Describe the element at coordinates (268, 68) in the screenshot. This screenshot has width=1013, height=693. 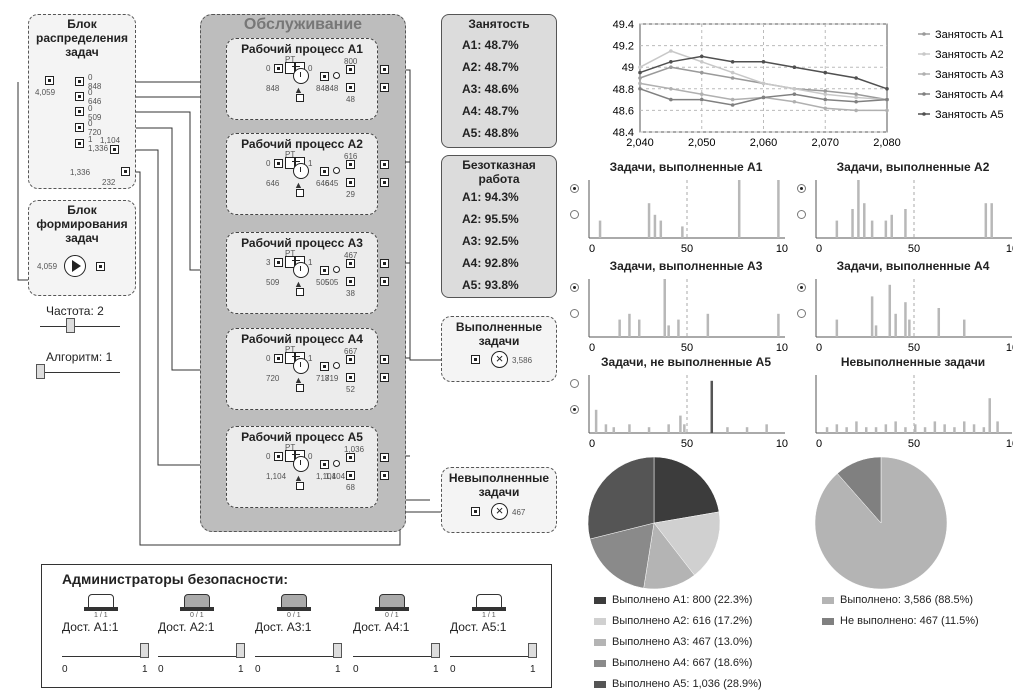
I see `process-a1-in-value: 0` at that location.